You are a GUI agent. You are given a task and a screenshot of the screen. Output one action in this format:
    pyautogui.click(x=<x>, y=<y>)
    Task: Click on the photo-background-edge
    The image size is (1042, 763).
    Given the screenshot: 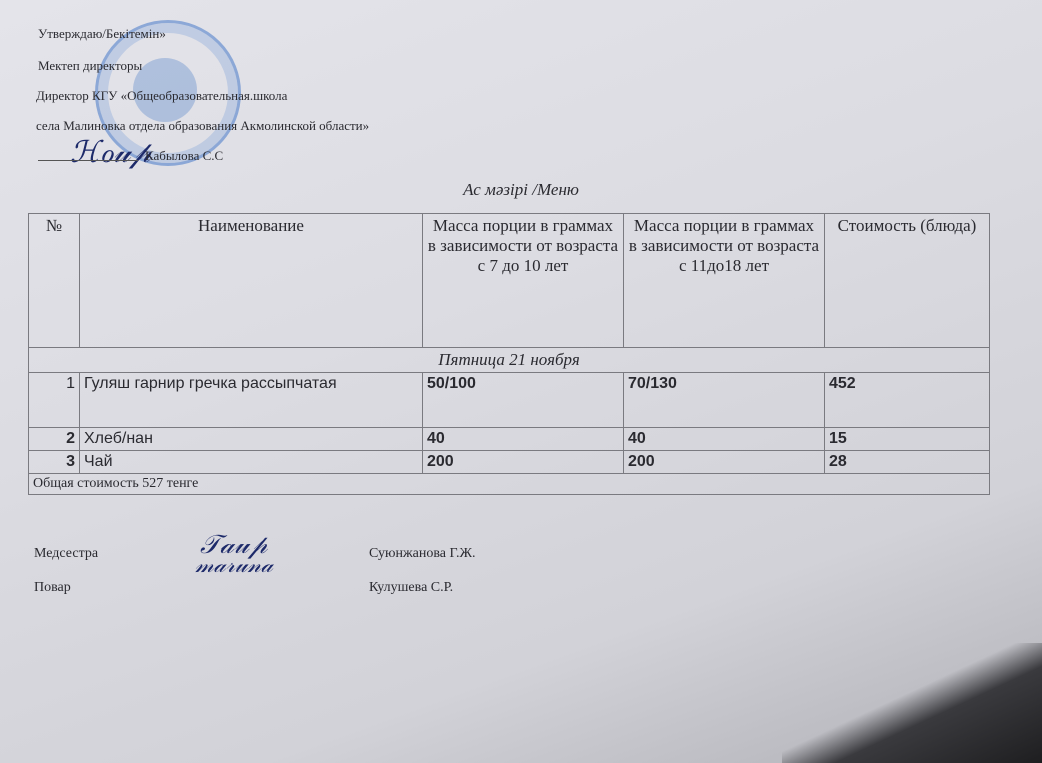 What is the action you would take?
    pyautogui.click(x=912, y=703)
    